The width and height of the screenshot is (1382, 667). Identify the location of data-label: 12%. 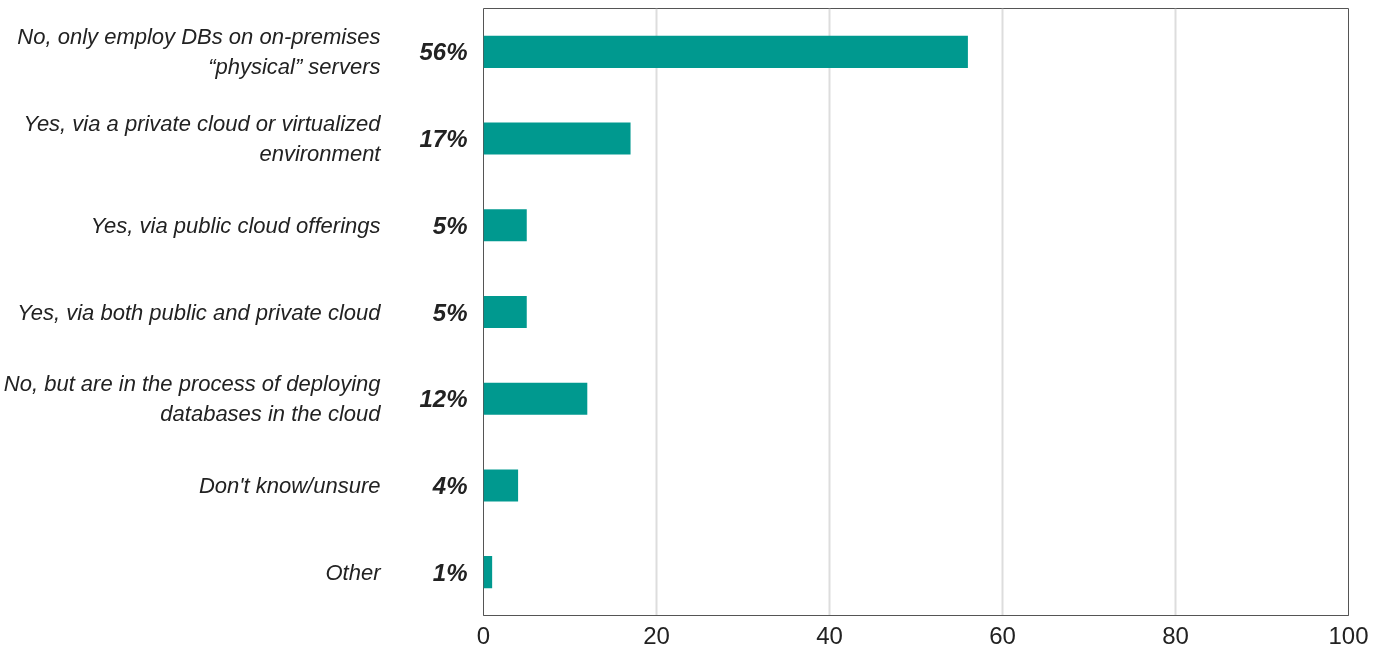
(443, 399).